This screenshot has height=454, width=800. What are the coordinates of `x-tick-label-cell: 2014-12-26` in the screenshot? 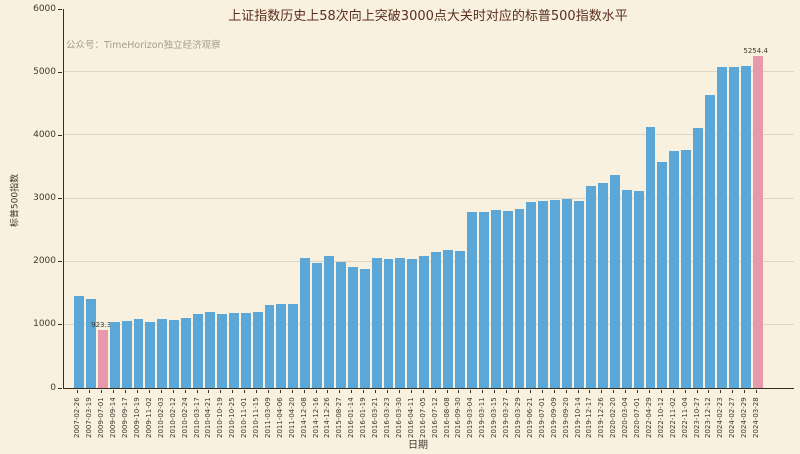 It's located at (328, 416).